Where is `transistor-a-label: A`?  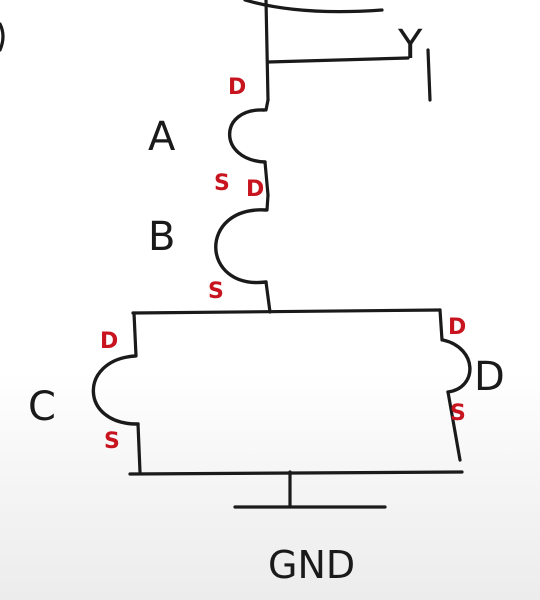
transistor-a-label: A is located at coordinates (162, 137).